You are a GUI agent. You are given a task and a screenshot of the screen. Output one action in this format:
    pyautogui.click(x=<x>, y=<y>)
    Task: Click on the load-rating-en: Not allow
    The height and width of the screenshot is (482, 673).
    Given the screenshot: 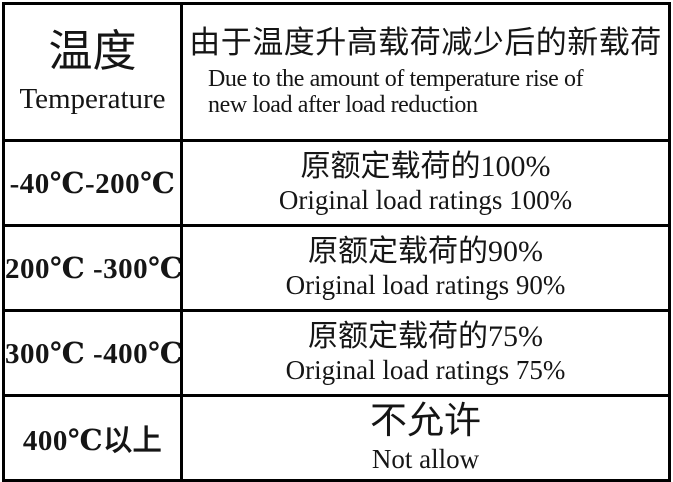 What is the action you would take?
    pyautogui.click(x=425, y=458)
    